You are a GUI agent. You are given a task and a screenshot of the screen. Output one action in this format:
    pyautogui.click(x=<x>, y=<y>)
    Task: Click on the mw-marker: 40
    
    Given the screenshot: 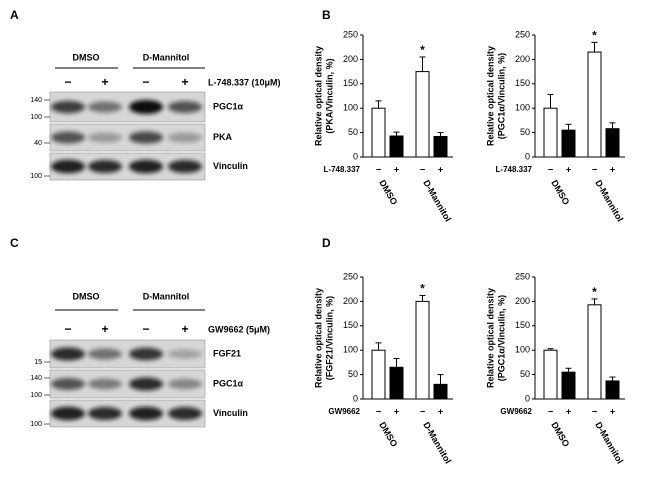 What is the action you would take?
    pyautogui.click(x=38, y=143)
    